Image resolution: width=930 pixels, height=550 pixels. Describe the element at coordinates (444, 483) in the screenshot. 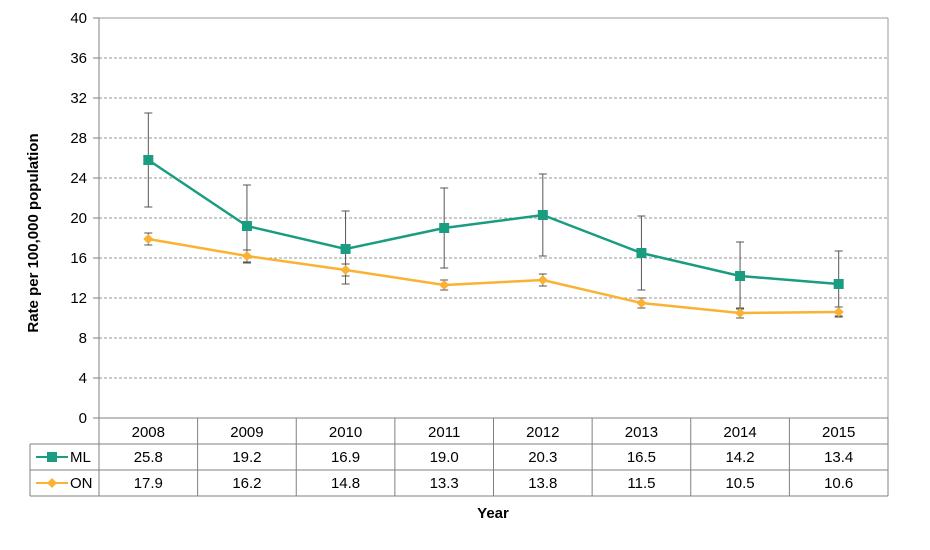

I see `data-table-cell: 13.3` at that location.